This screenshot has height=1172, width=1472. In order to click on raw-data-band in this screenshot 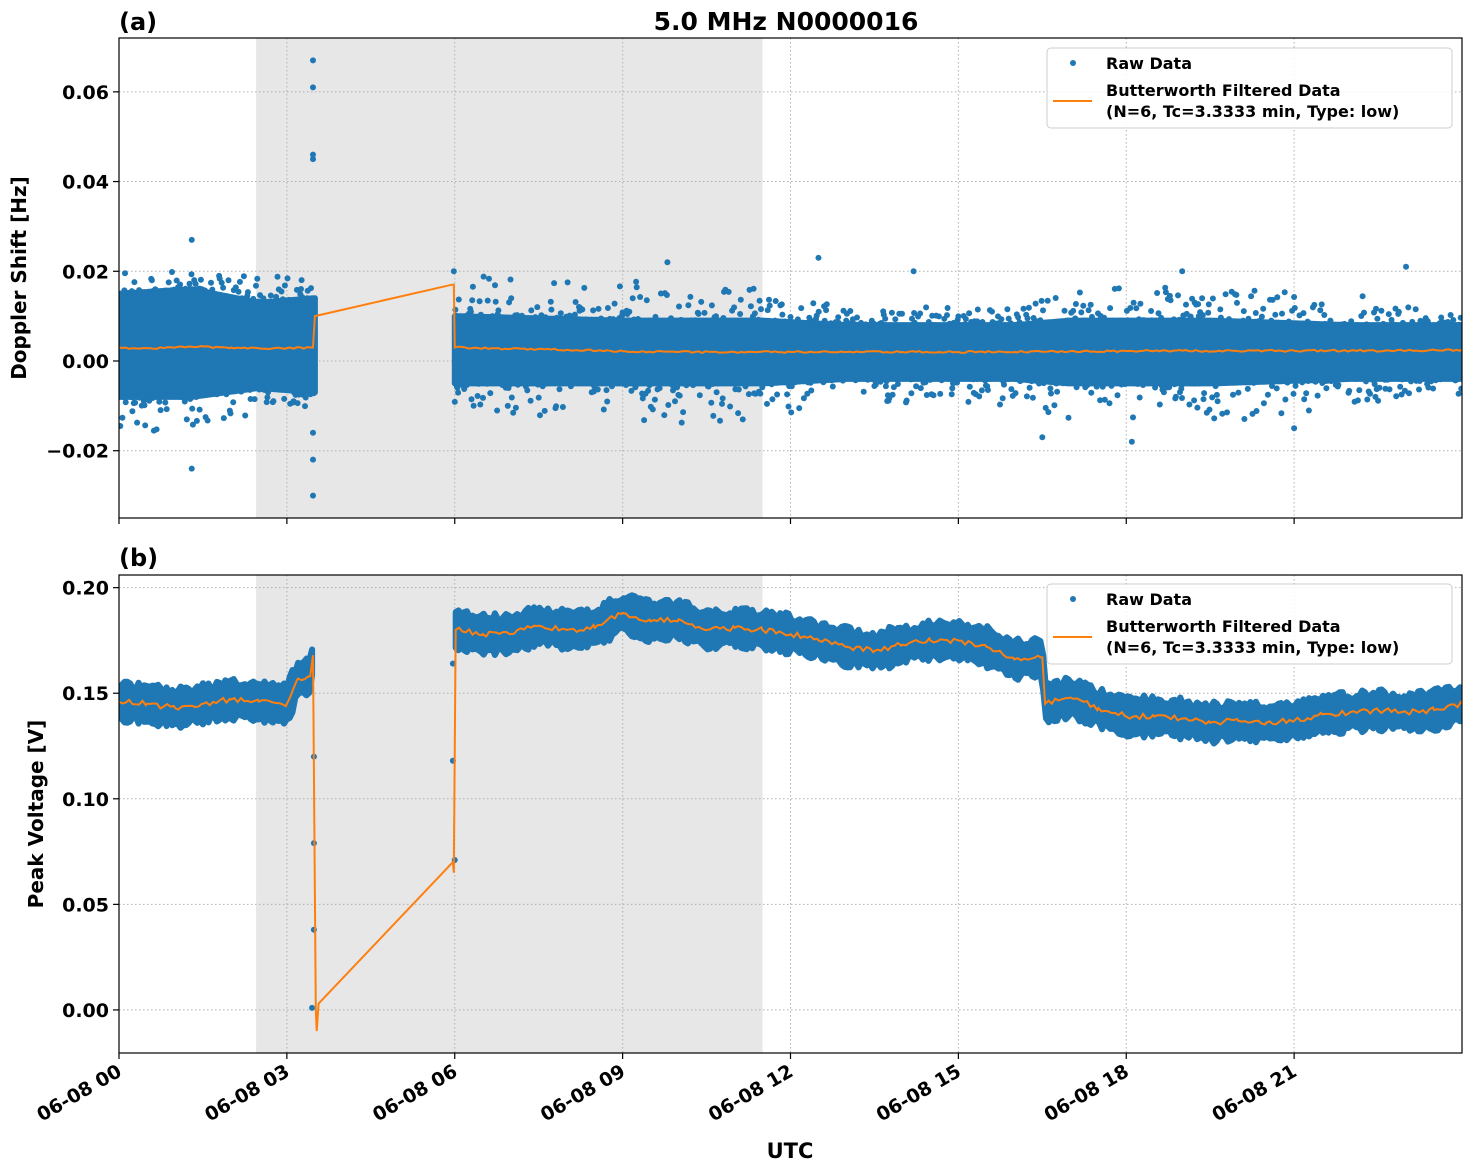, I will do `click(957, 669)`.